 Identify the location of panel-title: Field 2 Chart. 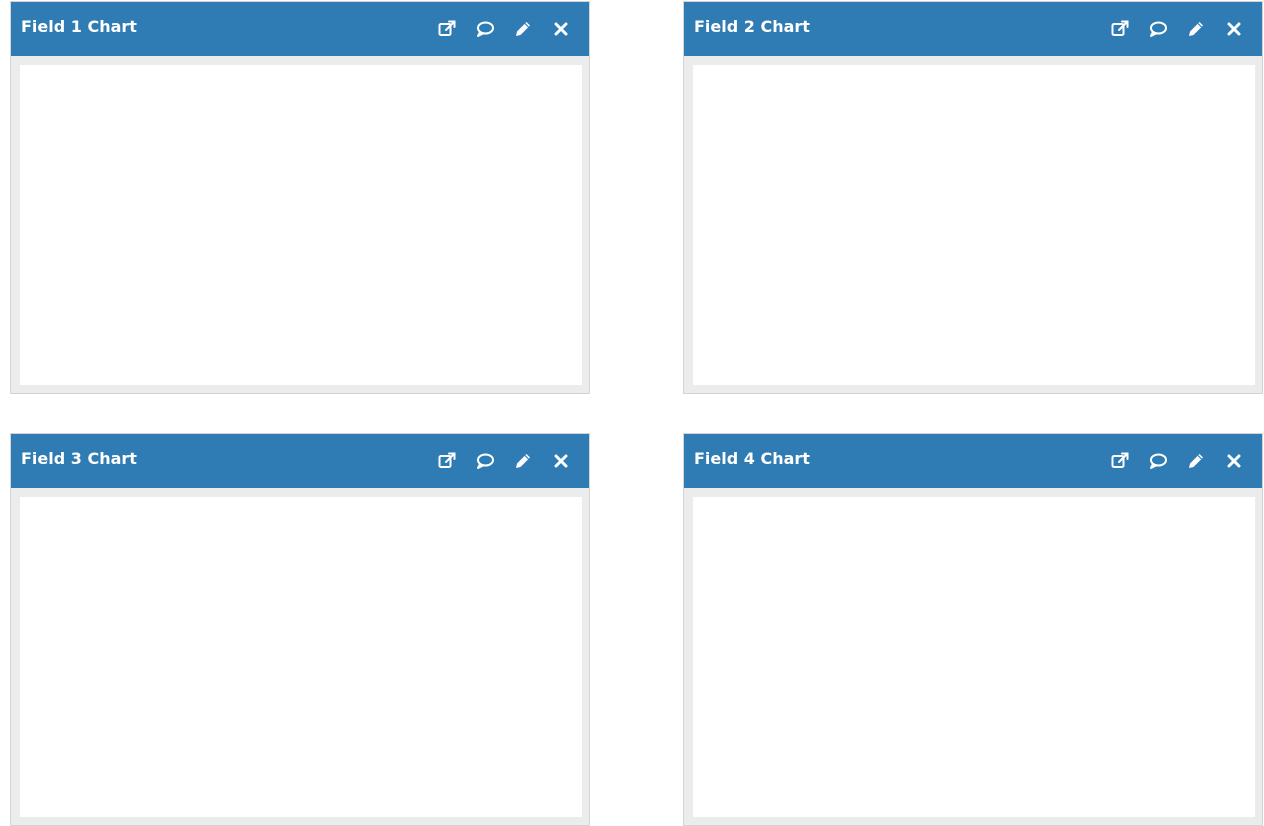
(752, 26).